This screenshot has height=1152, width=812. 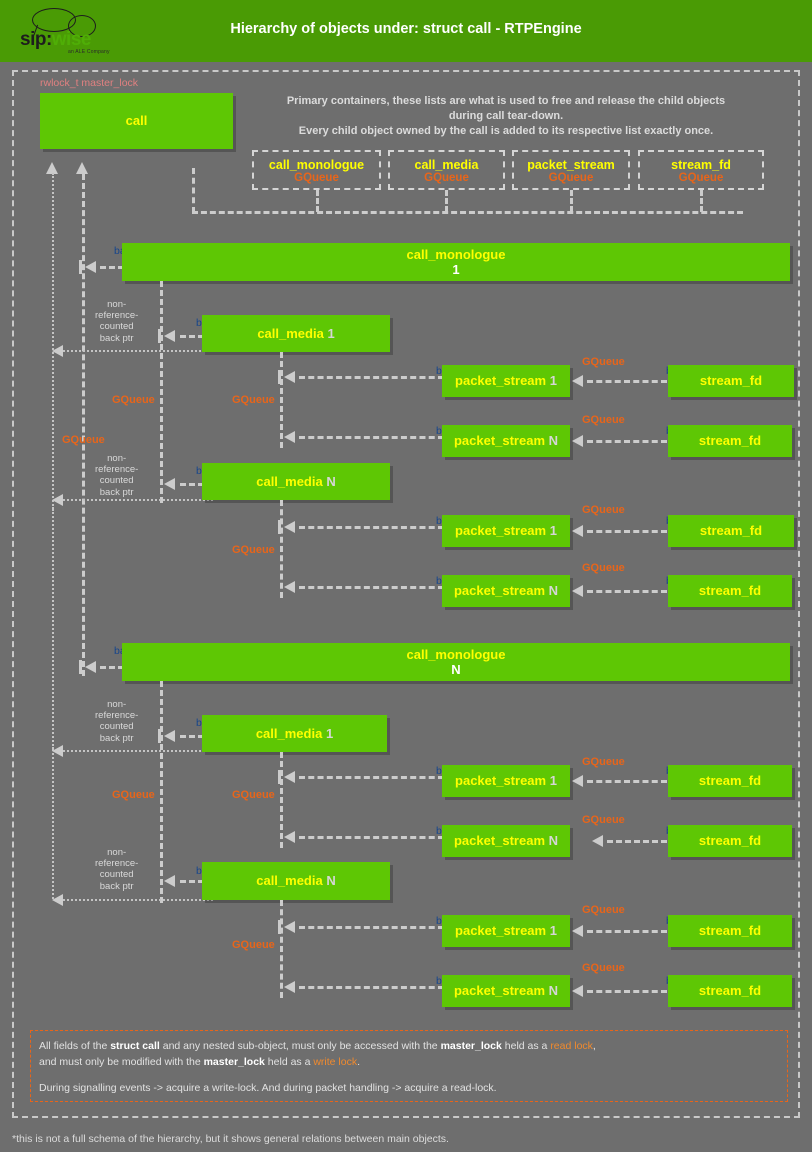 I want to click on logo-wordmark: sip:wise, so click(x=55, y=39).